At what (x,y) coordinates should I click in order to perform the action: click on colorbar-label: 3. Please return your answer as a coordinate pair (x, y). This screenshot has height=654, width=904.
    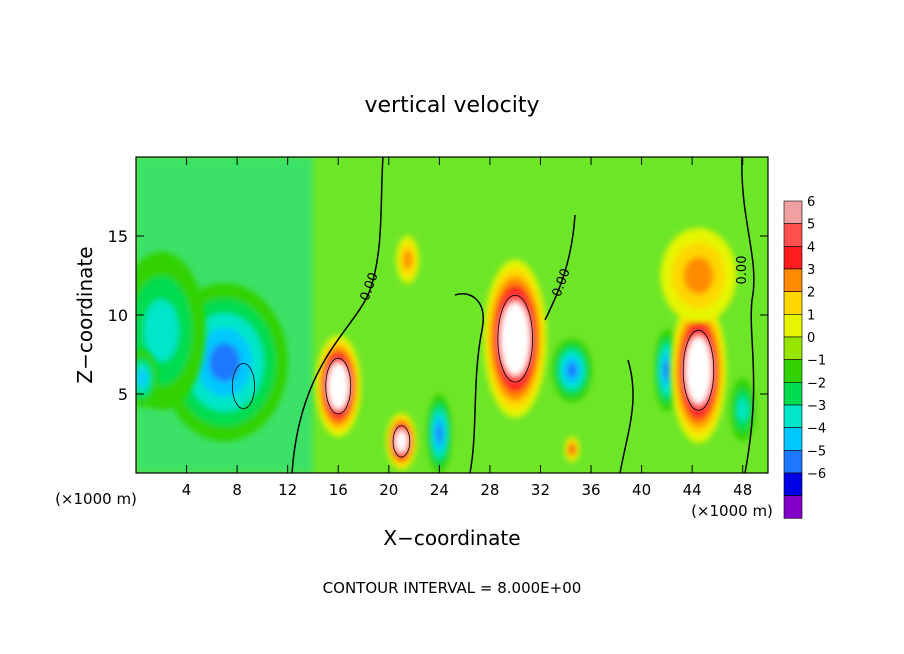
    Looking at the image, I should click on (811, 270).